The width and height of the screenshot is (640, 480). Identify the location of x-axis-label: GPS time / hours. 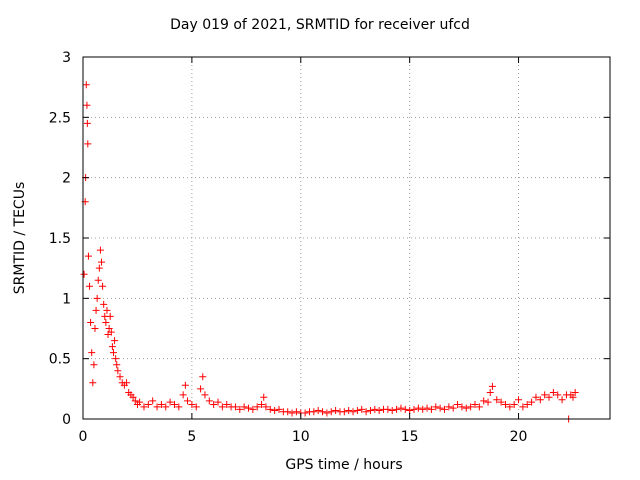
(344, 465).